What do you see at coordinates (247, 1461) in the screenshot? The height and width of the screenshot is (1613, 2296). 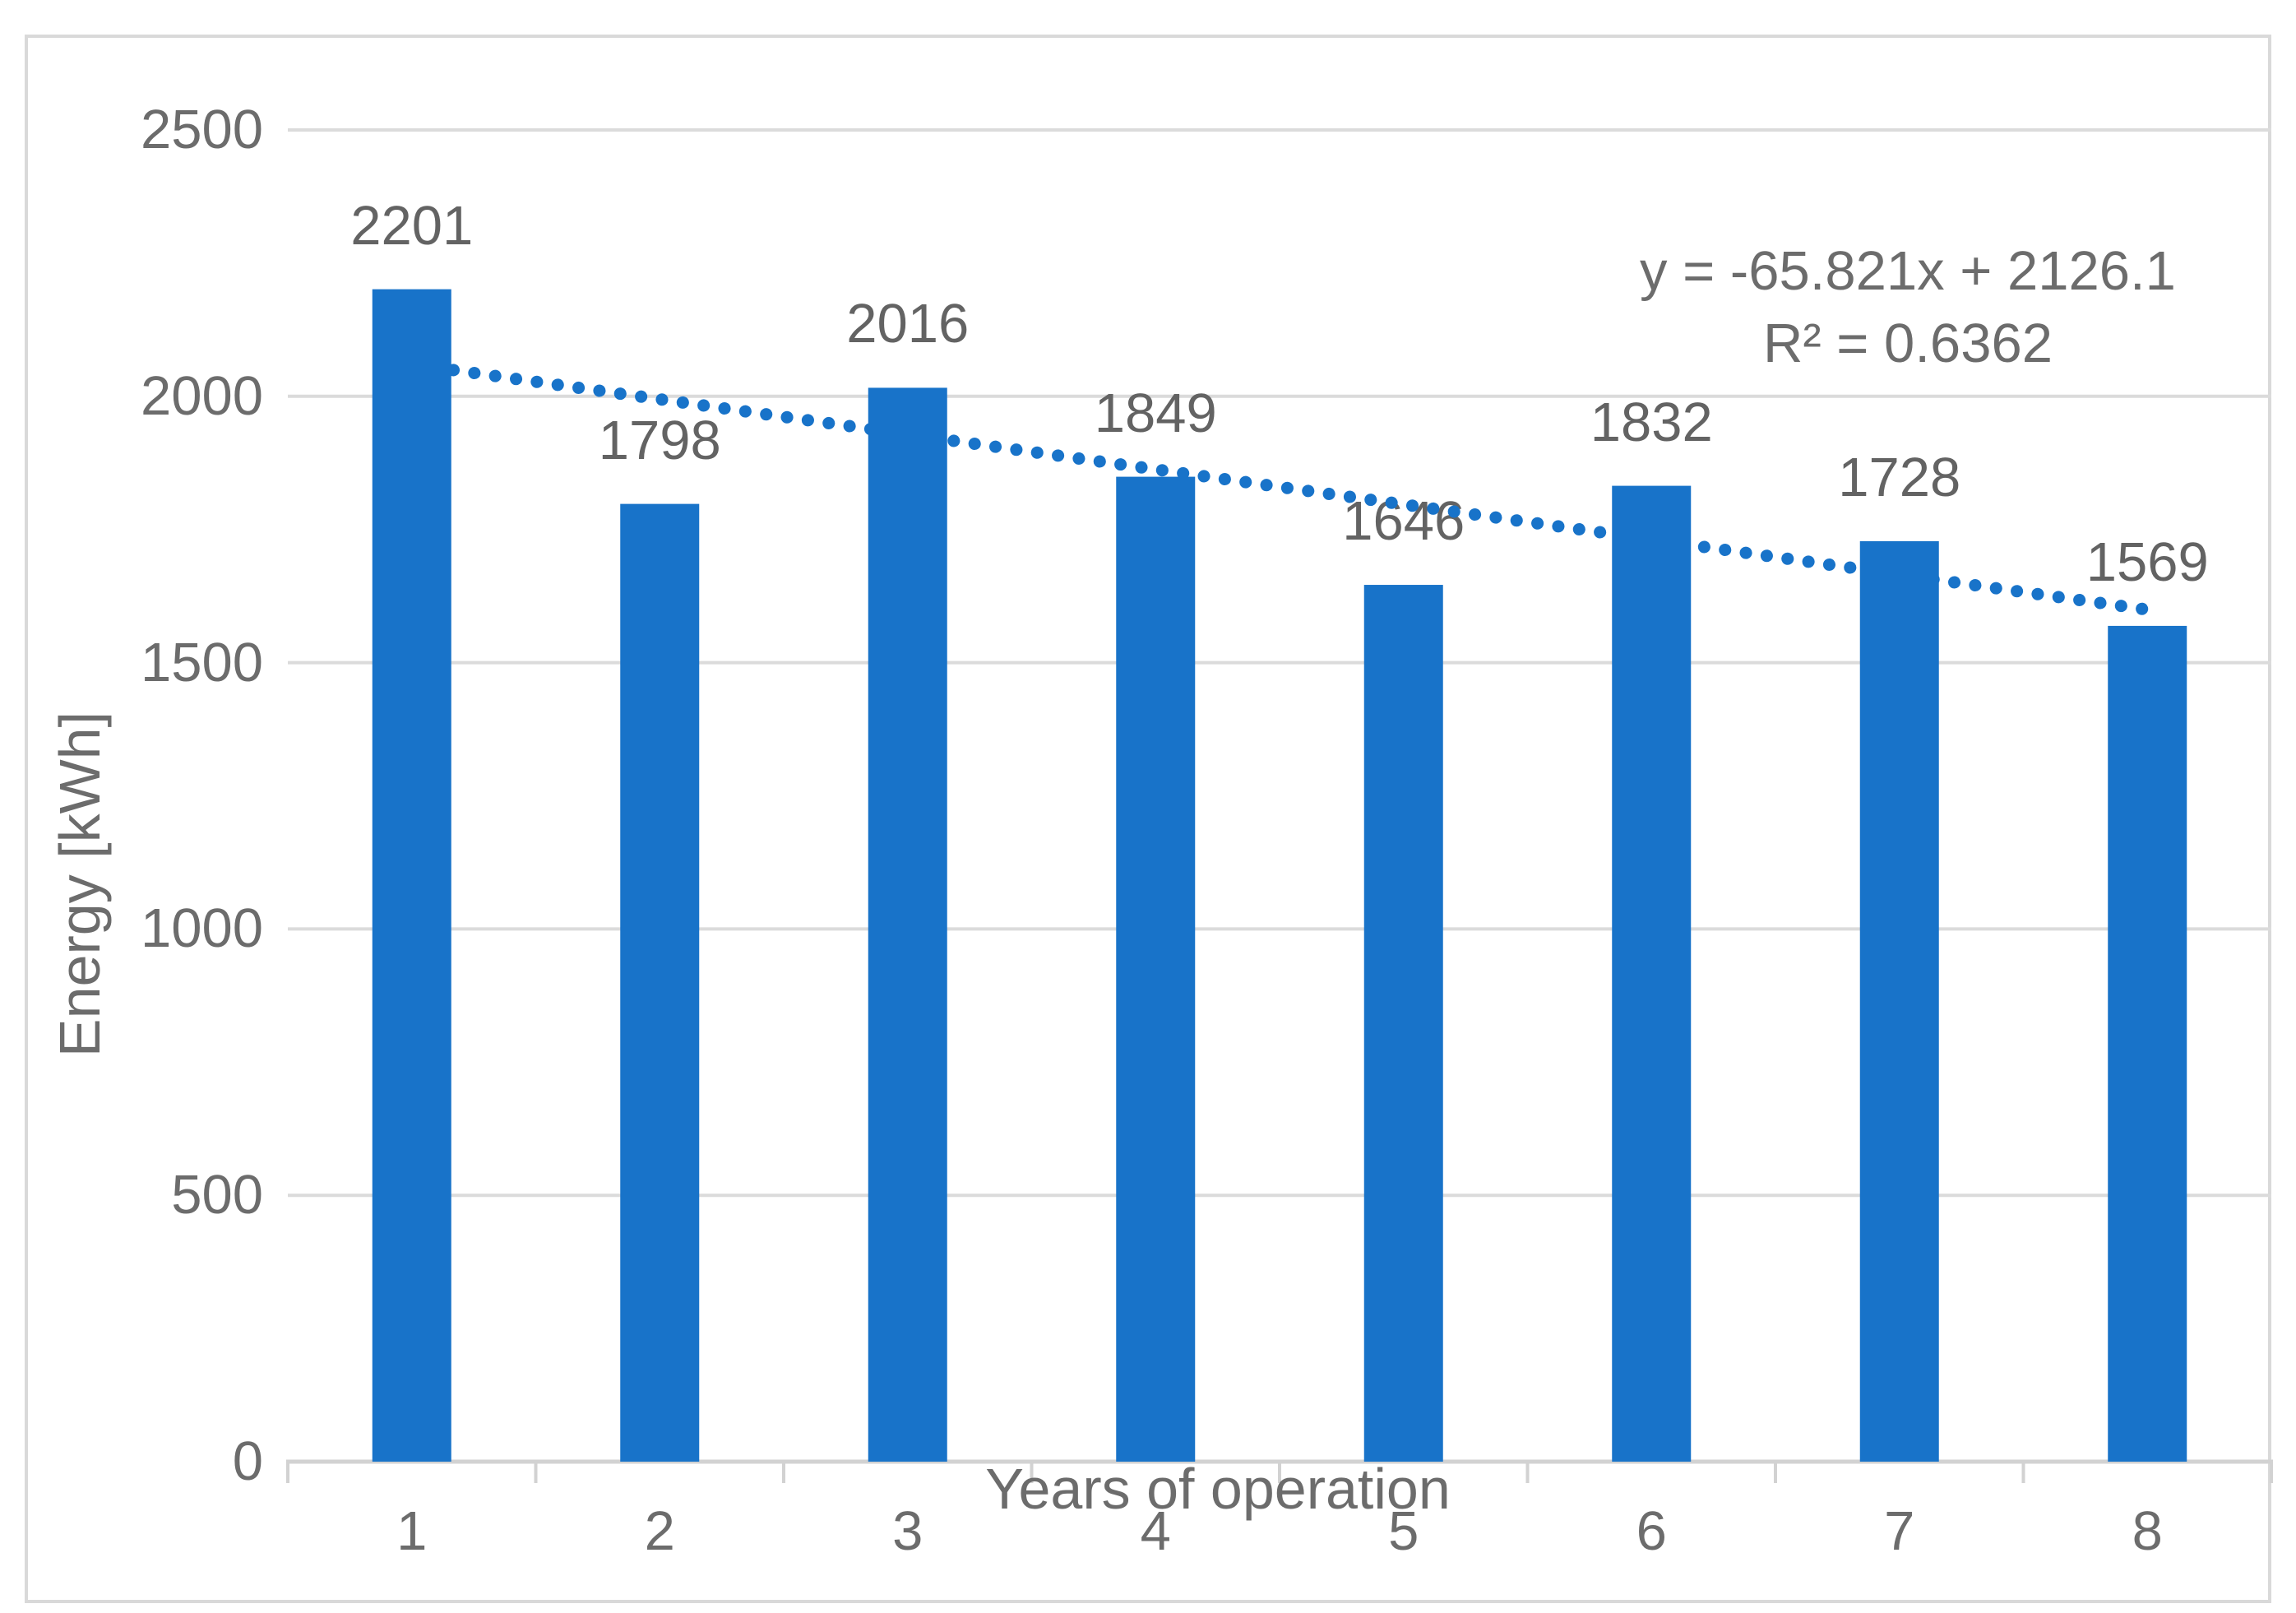 I see `y-tick-label-0: 0` at bounding box center [247, 1461].